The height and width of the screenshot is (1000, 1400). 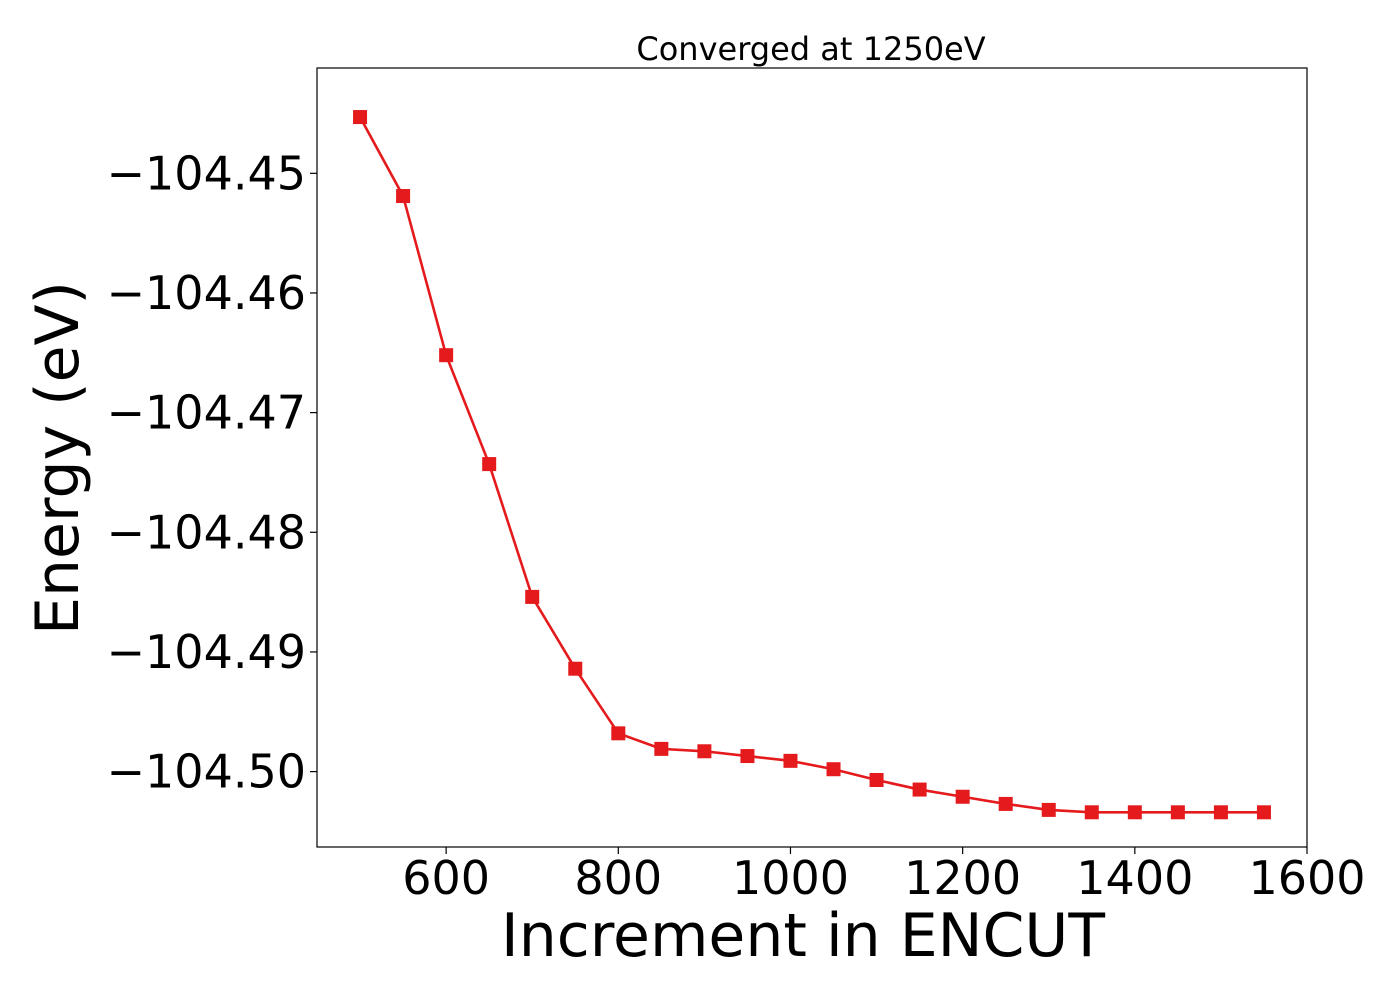 What do you see at coordinates (207, 652) in the screenshot?
I see `y-tick-label: −104.49` at bounding box center [207, 652].